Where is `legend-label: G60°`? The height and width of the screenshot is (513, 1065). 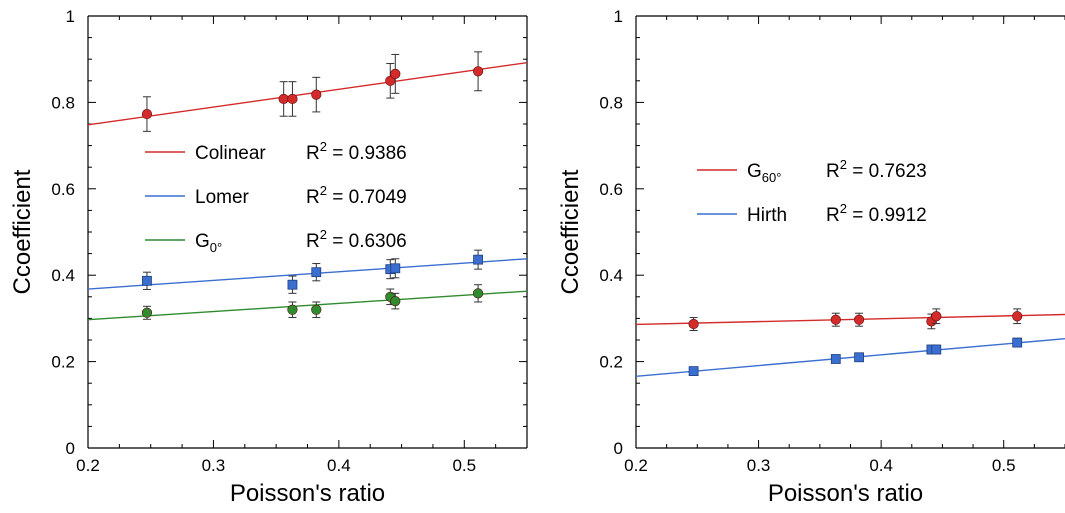
legend-label: G60° is located at coordinates (764, 173).